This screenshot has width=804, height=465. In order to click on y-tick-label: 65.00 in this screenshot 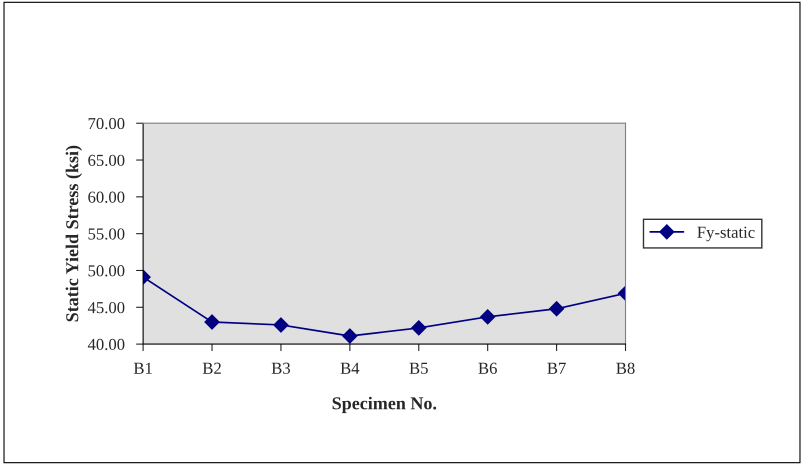, I will do `click(106, 160)`.